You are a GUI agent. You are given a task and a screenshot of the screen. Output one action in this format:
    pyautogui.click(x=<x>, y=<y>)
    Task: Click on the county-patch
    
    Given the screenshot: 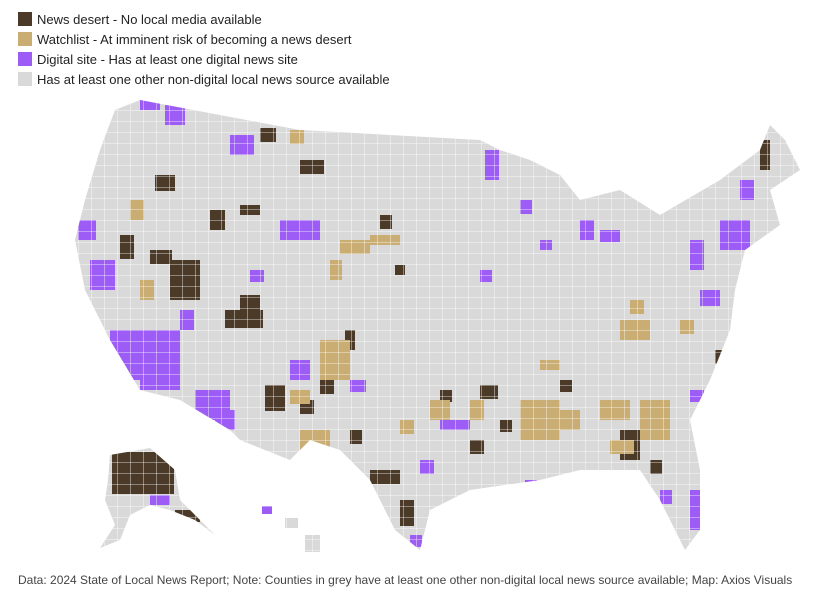 What is the action you would take?
    pyautogui.click(x=756, y=267)
    